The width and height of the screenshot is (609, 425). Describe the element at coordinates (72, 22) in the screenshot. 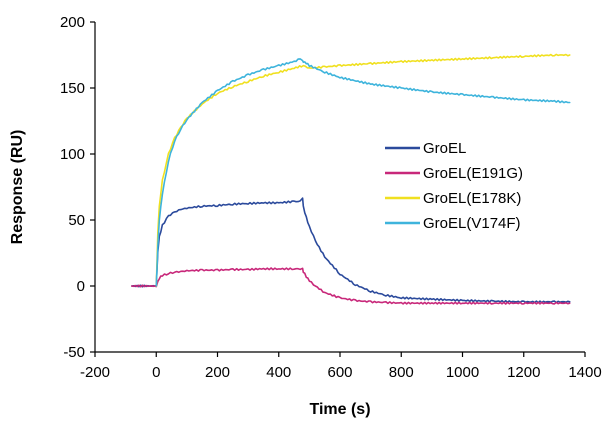

I see `y-tick-label: 200` at that location.